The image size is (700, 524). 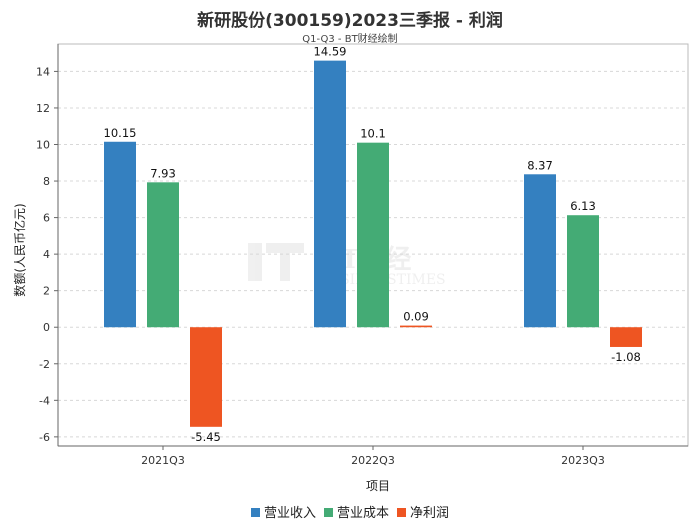 I want to click on data-label: -5.45, so click(x=206, y=437).